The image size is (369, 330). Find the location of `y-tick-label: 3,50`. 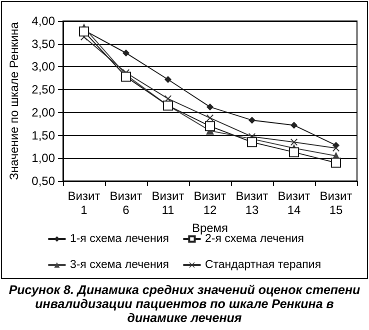

y-tick-label: 3,50 is located at coordinates (44, 43).